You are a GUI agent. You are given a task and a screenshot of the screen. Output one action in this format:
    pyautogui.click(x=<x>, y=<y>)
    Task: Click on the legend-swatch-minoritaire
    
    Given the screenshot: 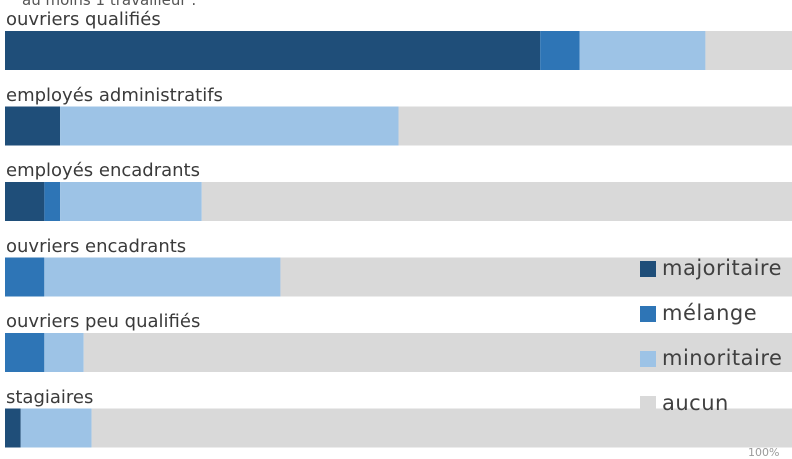 What is the action you would take?
    pyautogui.click(x=648, y=359)
    